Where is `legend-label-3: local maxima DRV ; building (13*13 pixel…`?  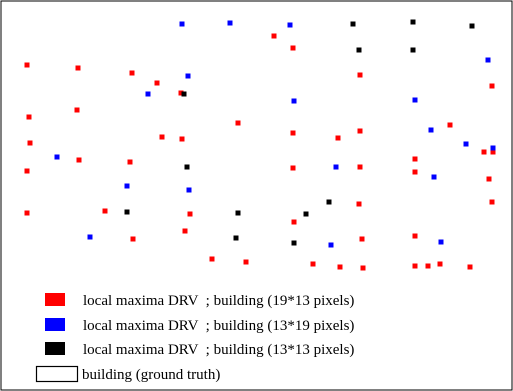 legend-label-3: local maxima DRV ; building (13*13 pixel… is located at coordinates (218, 350).